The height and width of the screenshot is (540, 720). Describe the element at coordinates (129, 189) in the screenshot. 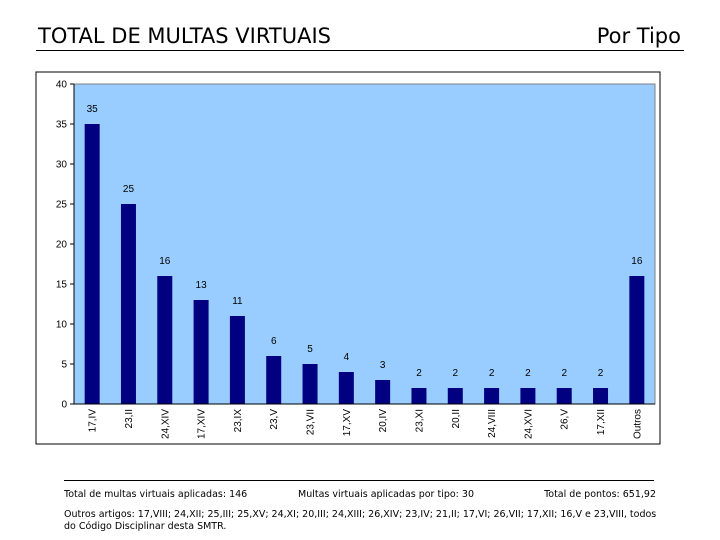

I see `bar-value-label: 25` at that location.